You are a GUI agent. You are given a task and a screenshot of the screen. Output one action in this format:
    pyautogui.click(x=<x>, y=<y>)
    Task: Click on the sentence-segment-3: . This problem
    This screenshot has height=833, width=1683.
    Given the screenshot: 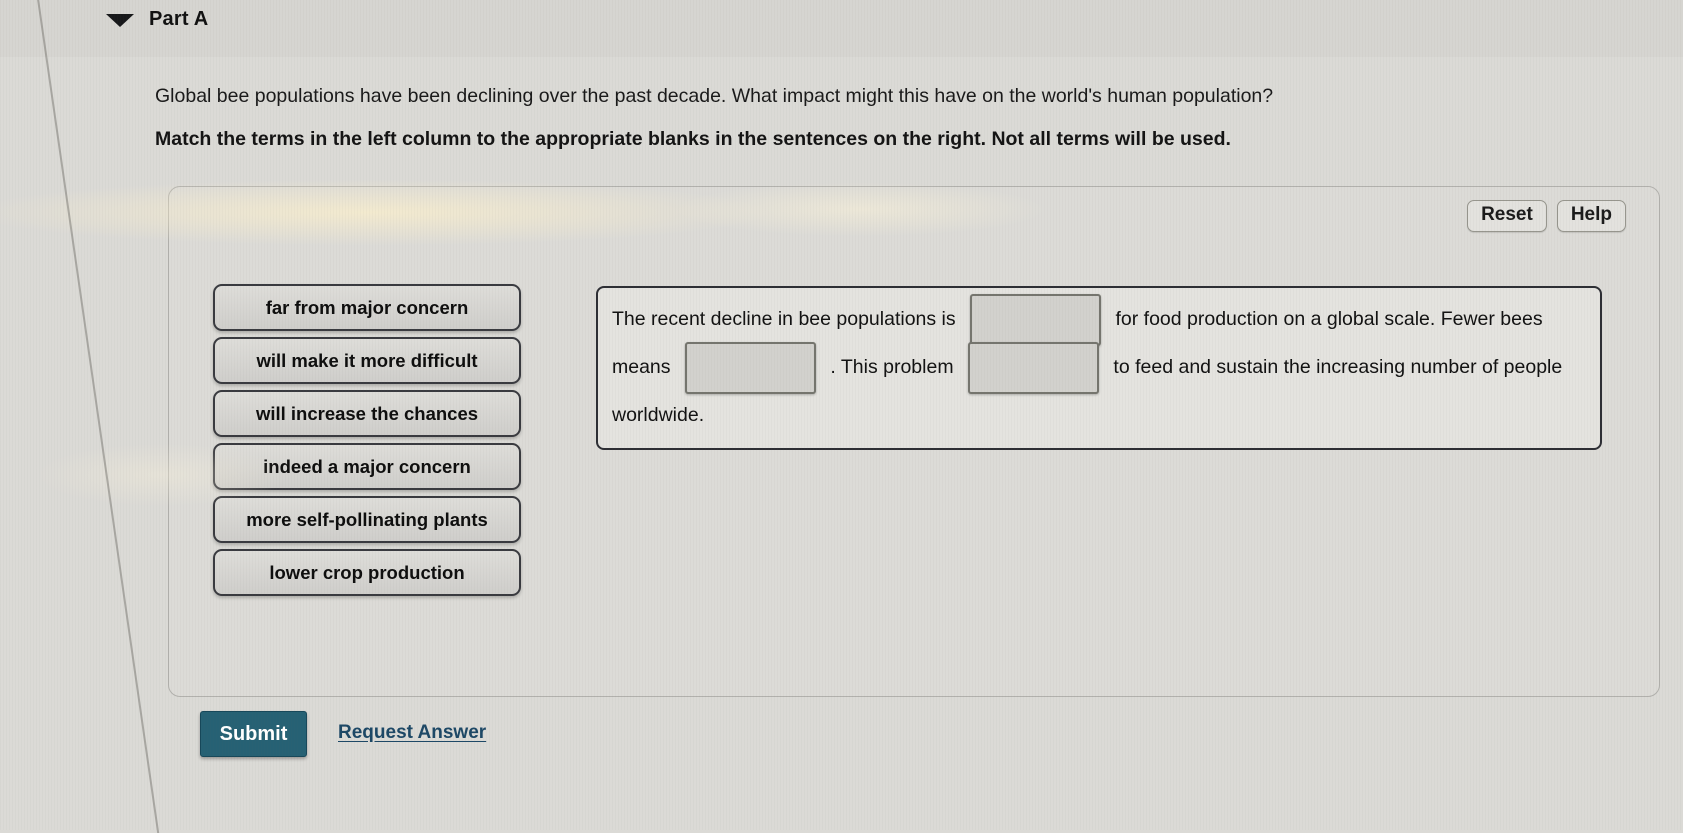 What is the action you would take?
    pyautogui.click(x=892, y=367)
    